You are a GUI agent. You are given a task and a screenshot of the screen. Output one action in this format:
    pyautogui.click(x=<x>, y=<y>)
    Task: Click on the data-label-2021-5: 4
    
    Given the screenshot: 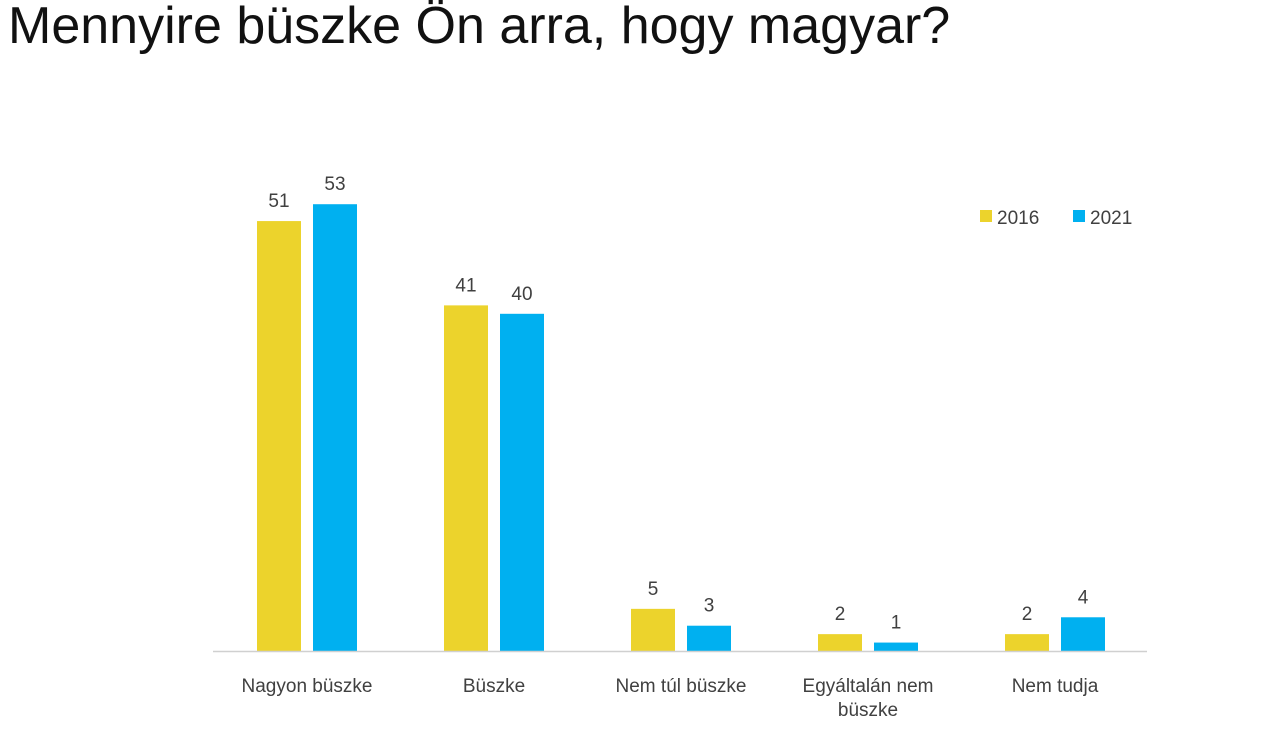 What is the action you would take?
    pyautogui.click(x=1083, y=597)
    